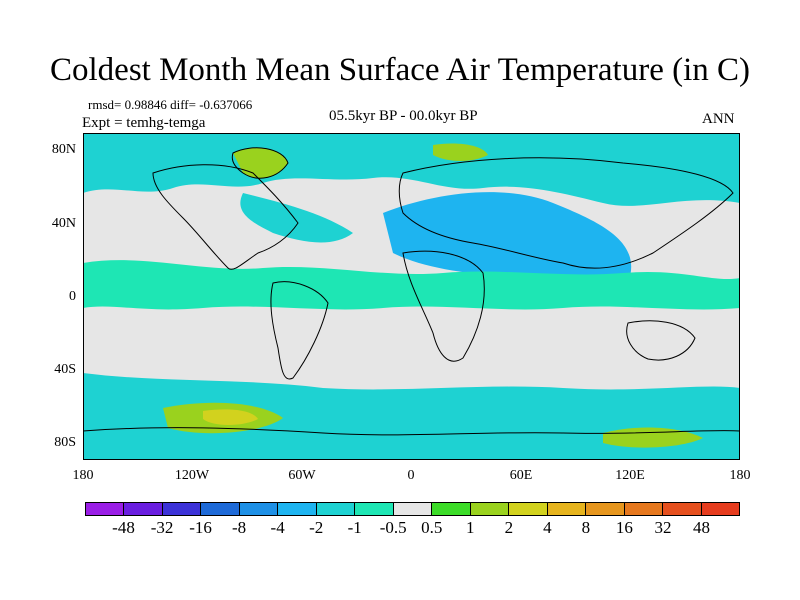 The height and width of the screenshot is (600, 800). Describe the element at coordinates (411, 431) in the screenshot. I see `antarctica-coast` at that location.